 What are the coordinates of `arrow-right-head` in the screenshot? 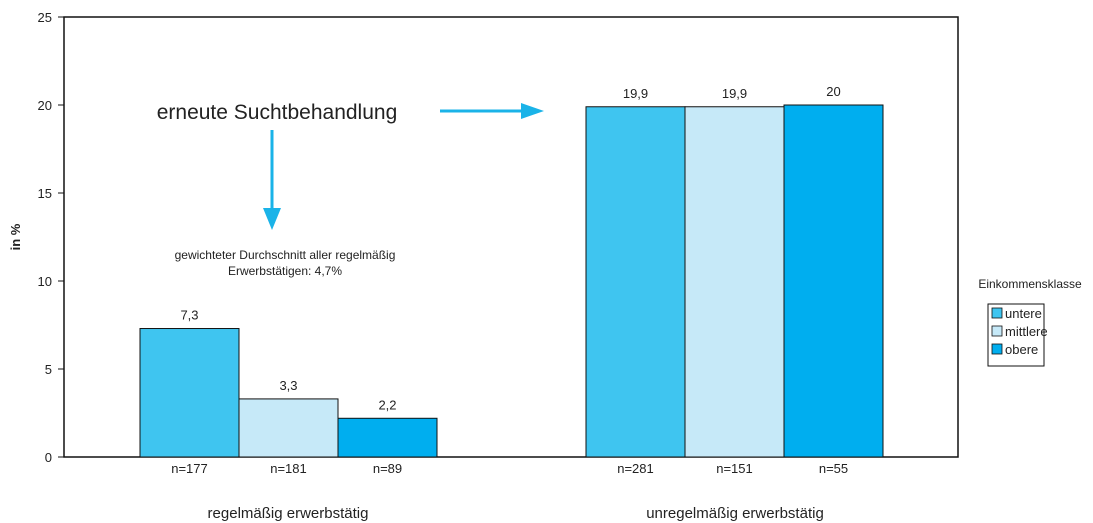 It's located at (532, 111).